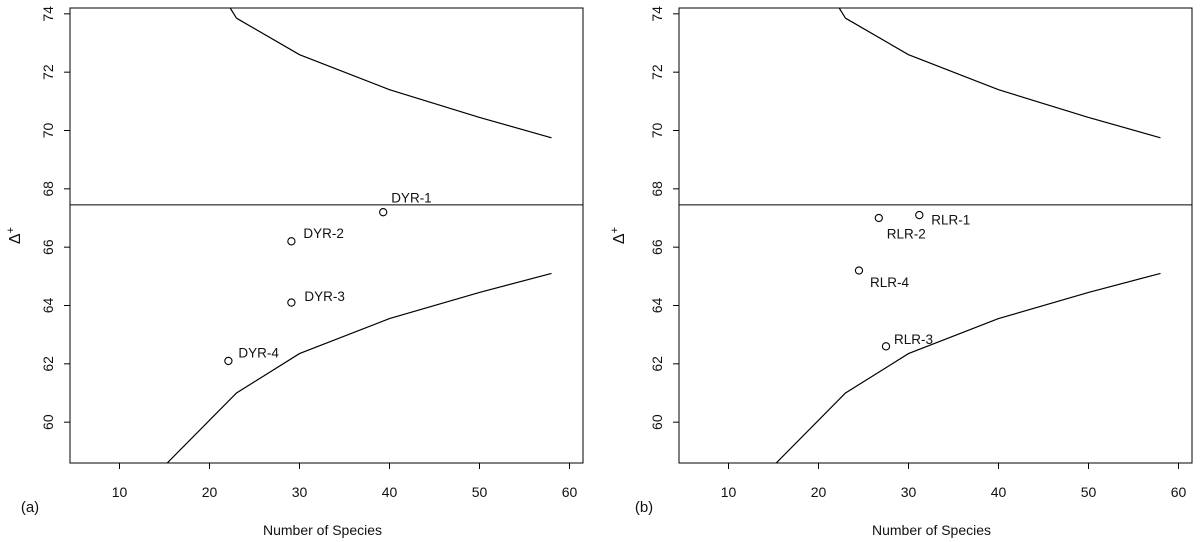 This screenshot has height=542, width=1200. What do you see at coordinates (890, 282) in the screenshot?
I see `data-point-label: RLR-4` at bounding box center [890, 282].